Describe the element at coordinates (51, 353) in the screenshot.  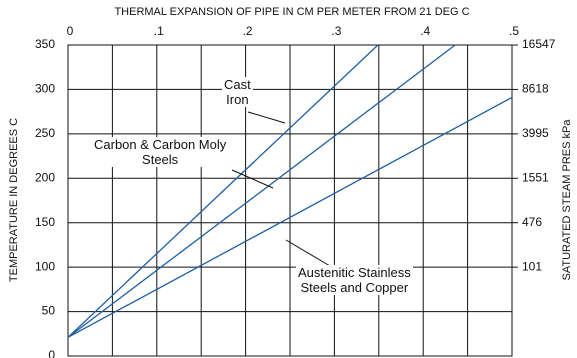
I see `y-tick-label: 0` at that location.